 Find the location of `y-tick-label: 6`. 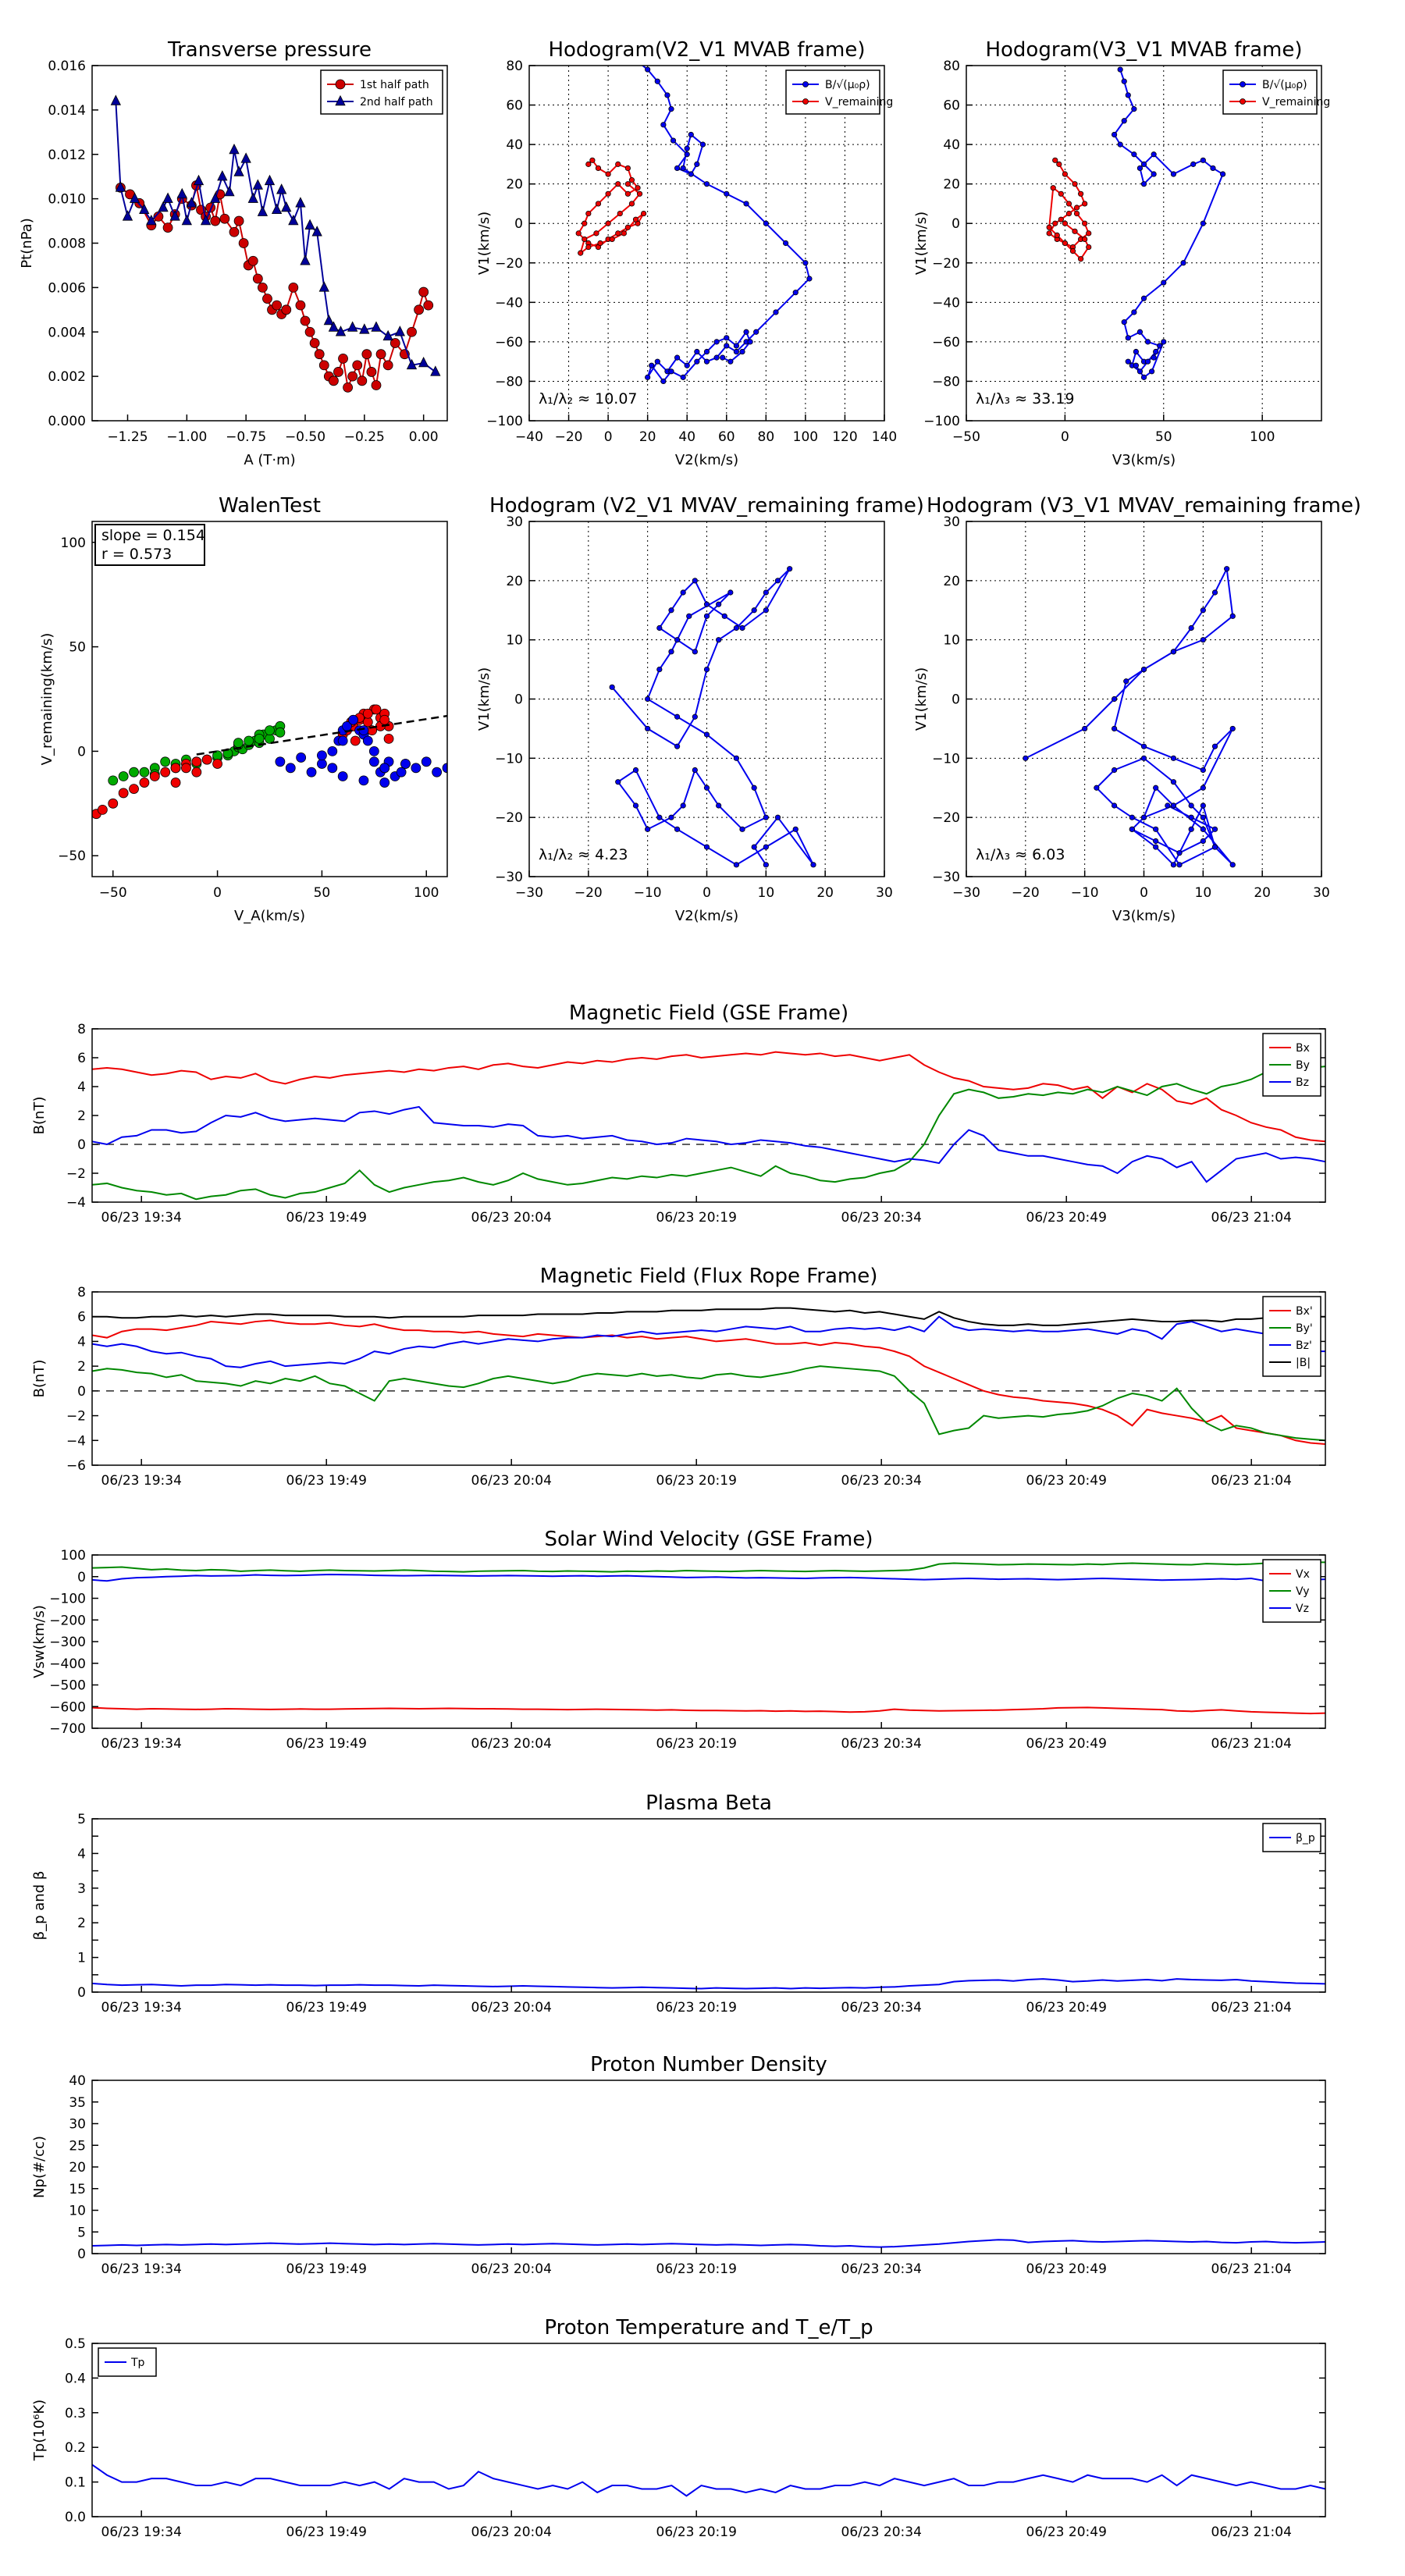

y-tick-label: 6 is located at coordinates (81, 1058).